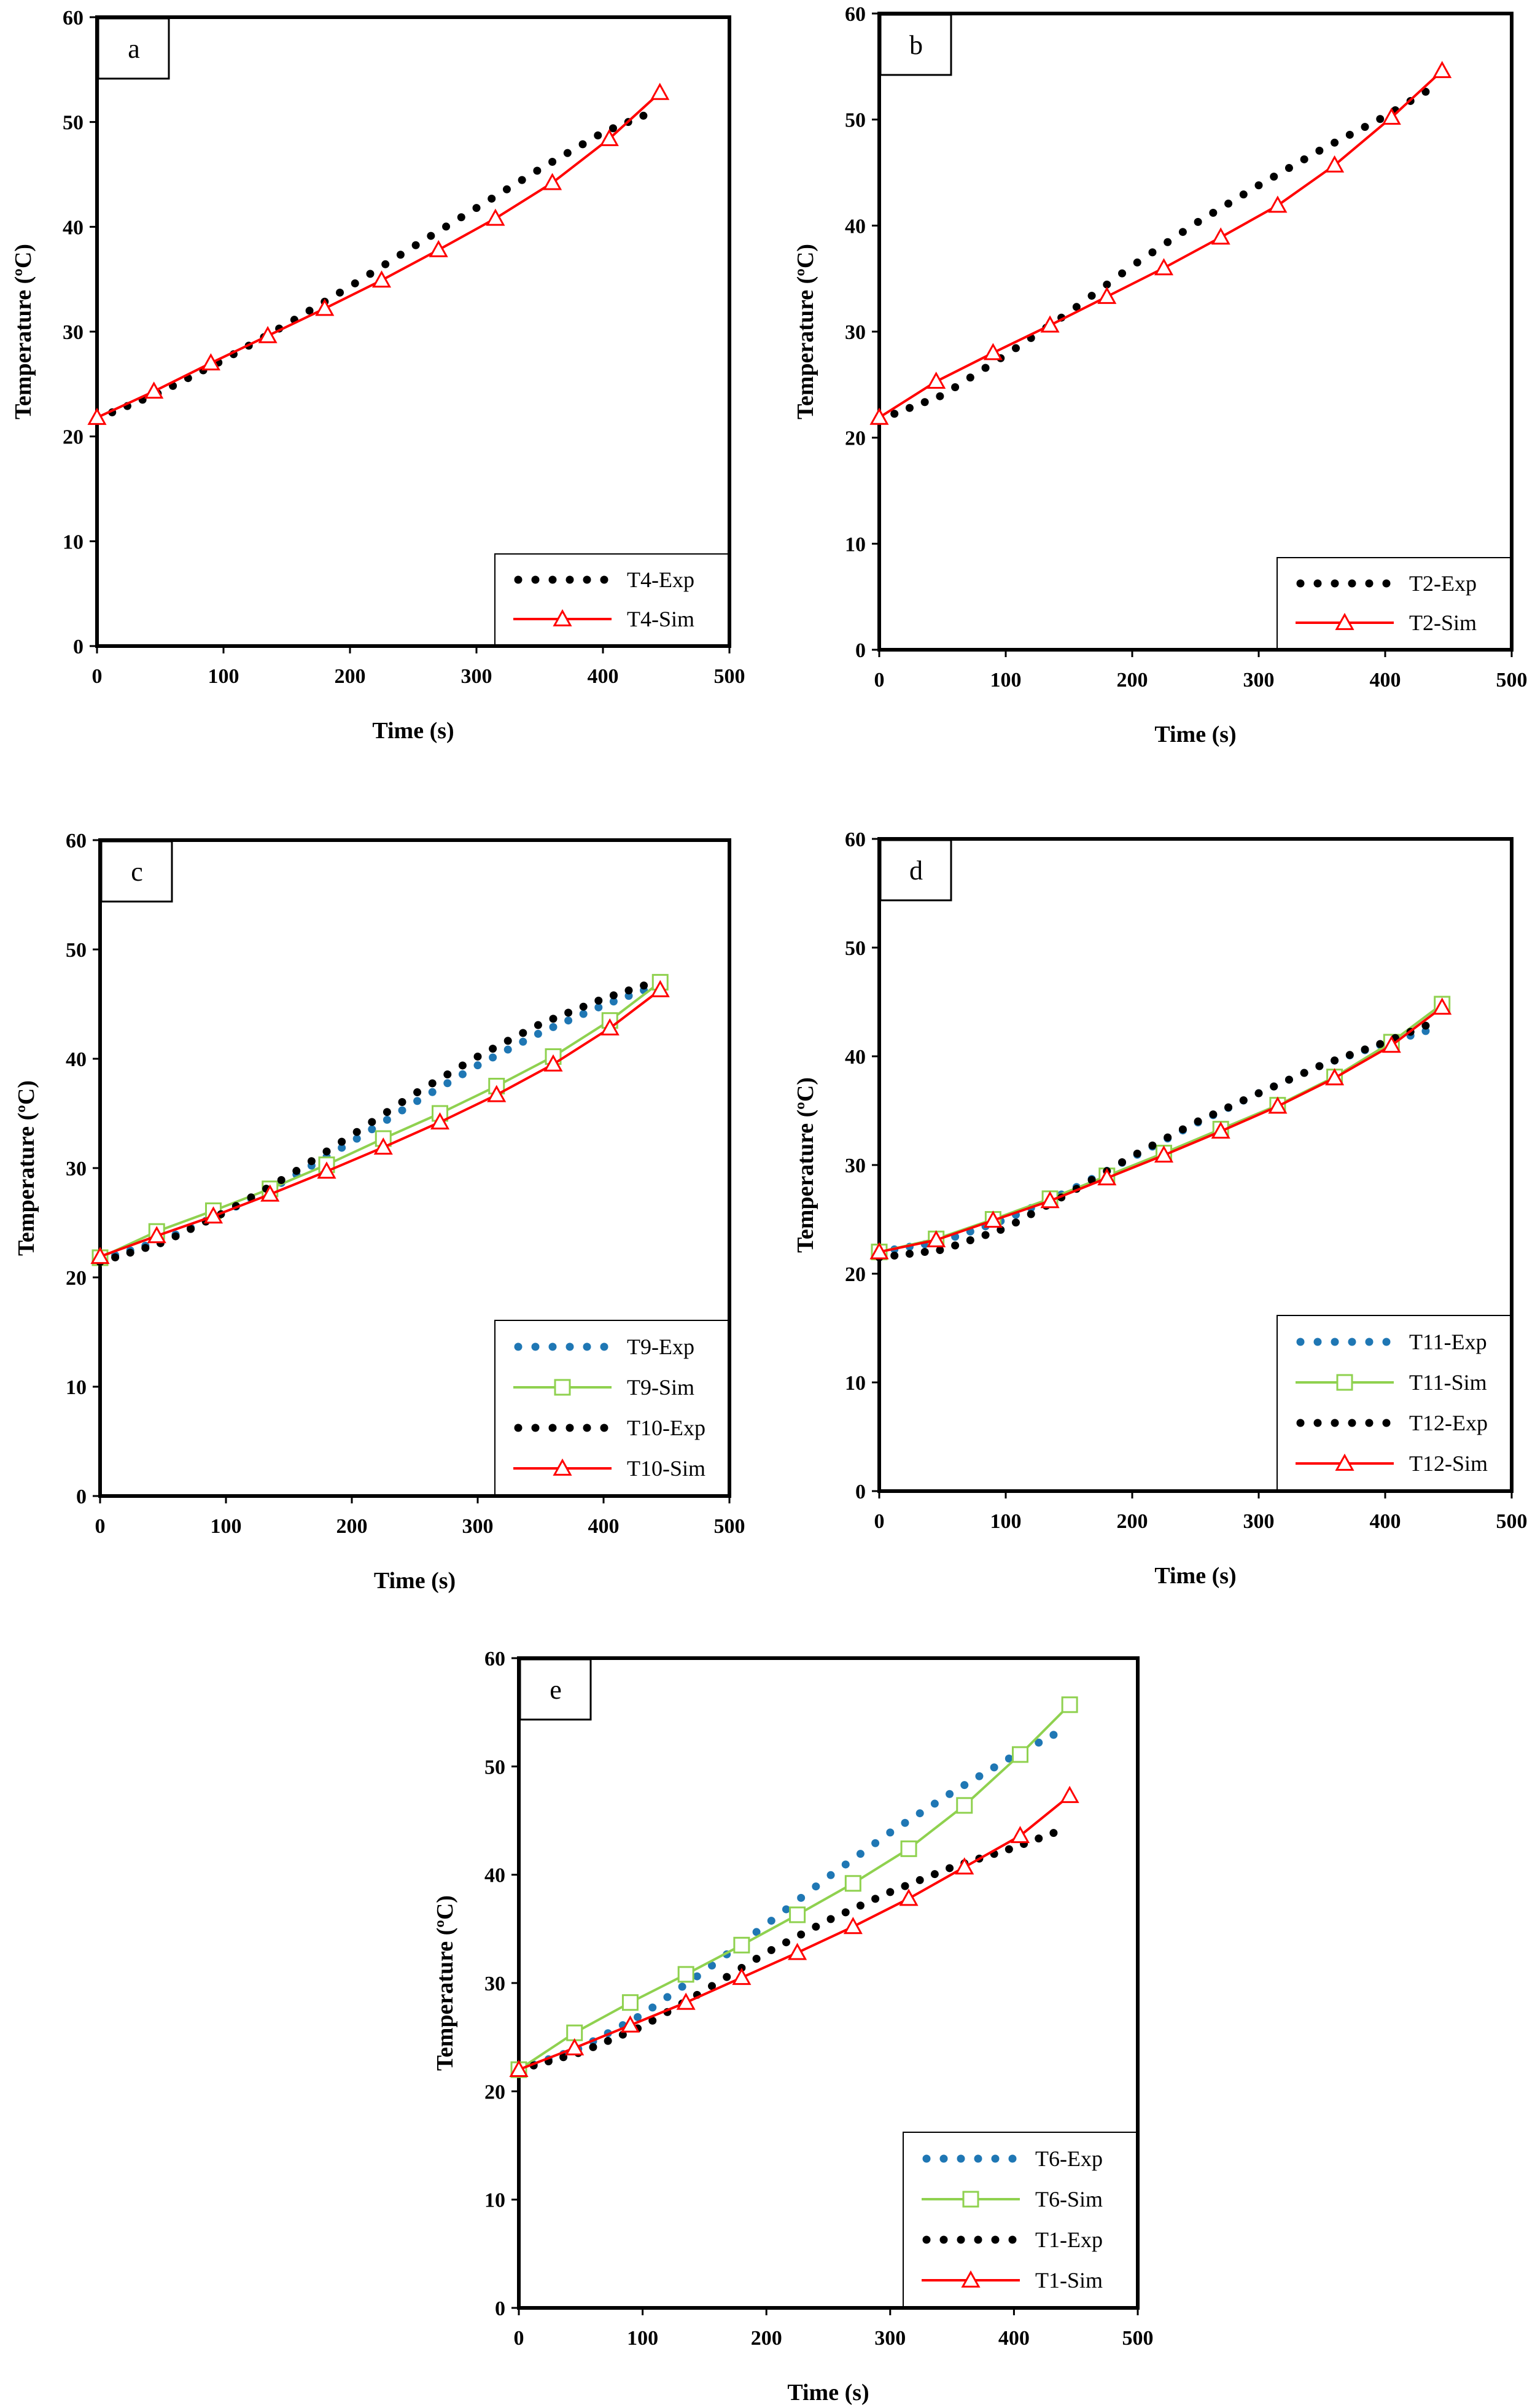  I want to click on legend: T11-Exp T11-Sim T12-Exp T12-Sim, so click(1394, 1402).